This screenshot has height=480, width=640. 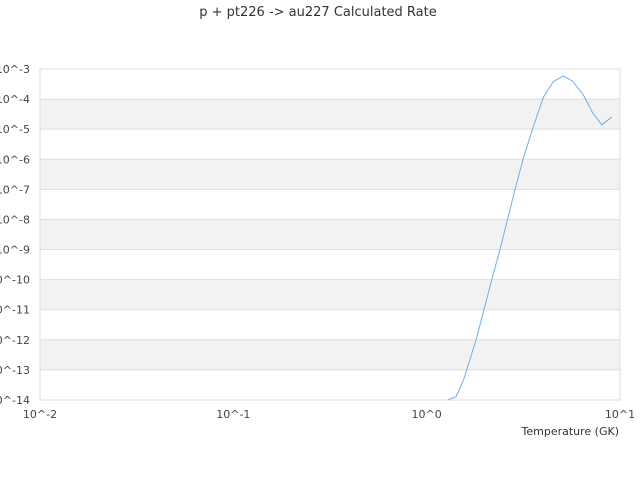 I want to click on y-tick-label: 10^-10, so click(x=15, y=280).